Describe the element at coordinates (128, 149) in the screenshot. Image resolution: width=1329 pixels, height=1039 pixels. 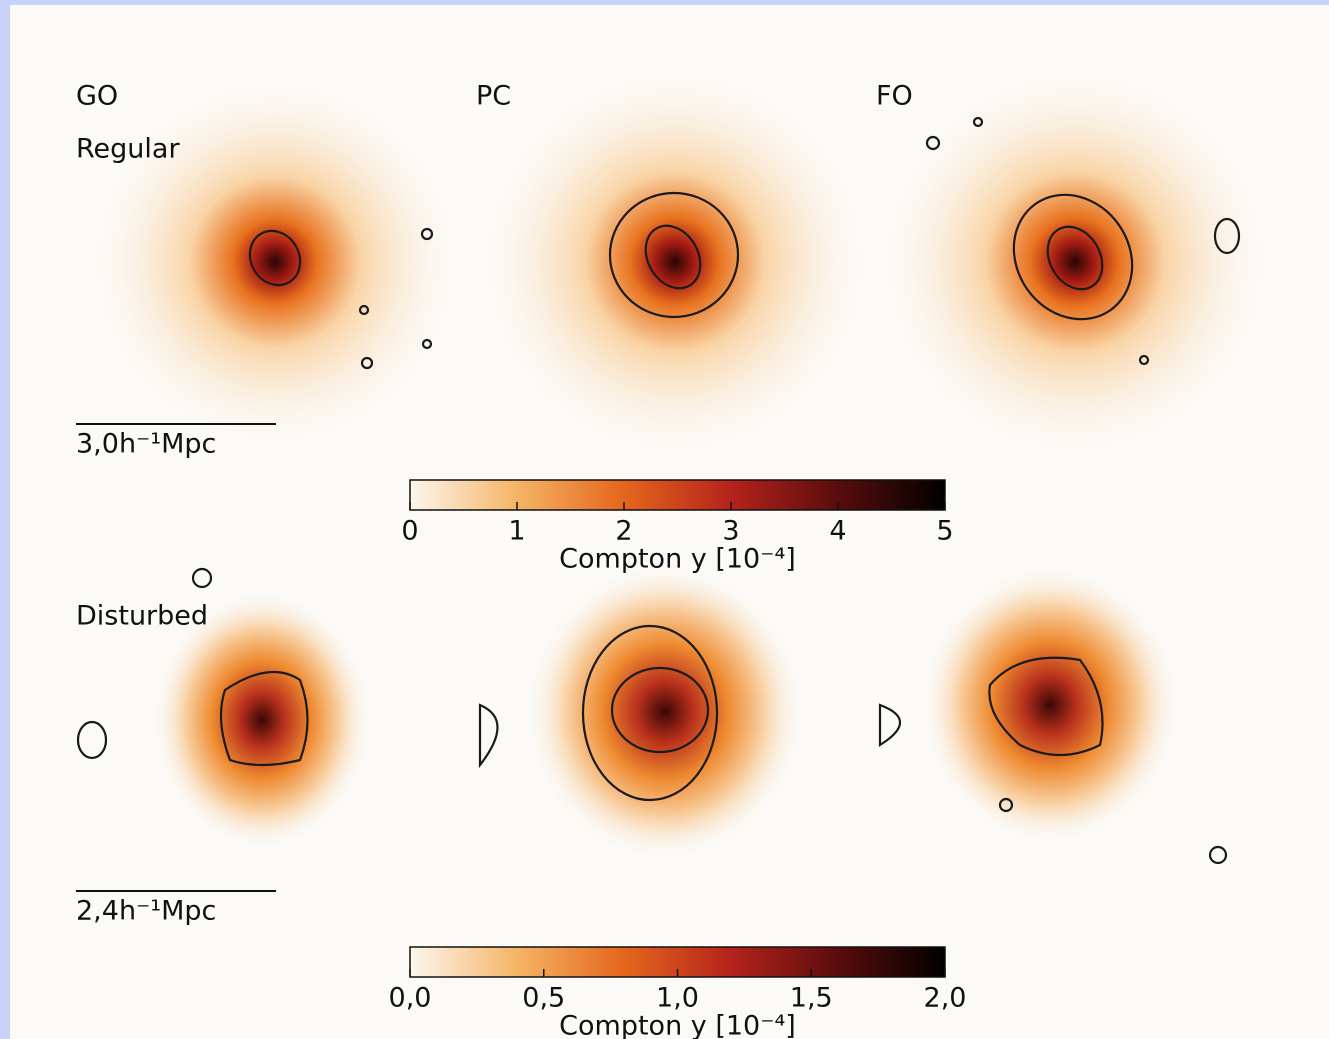
I see `row-label: Regular` at that location.